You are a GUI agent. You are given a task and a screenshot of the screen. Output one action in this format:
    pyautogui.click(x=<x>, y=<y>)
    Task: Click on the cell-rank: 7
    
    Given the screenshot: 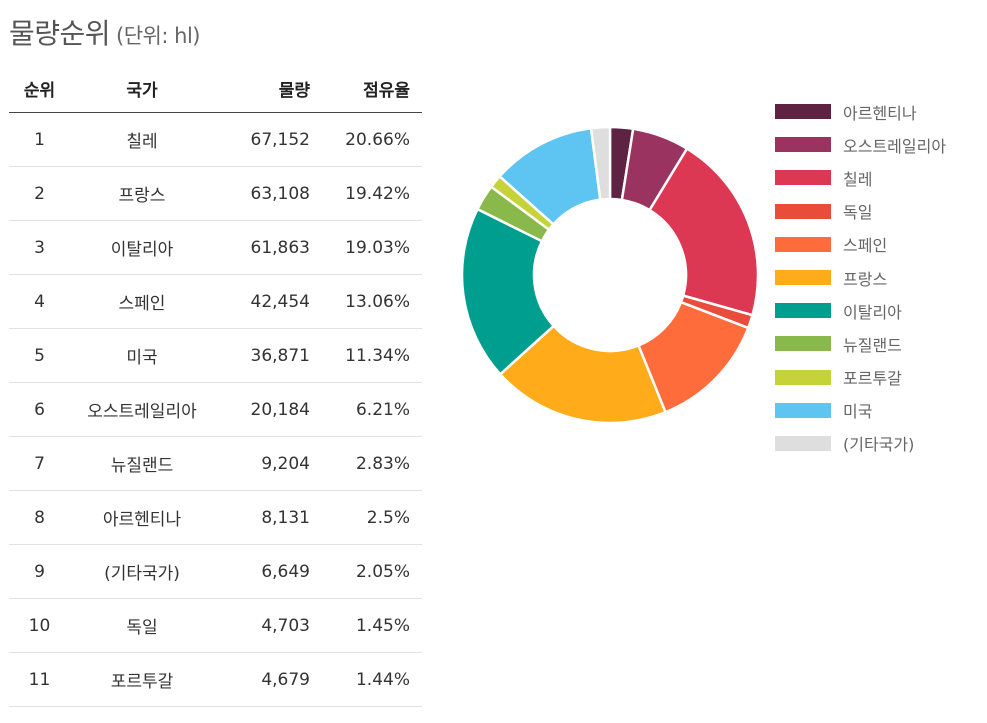 What is the action you would take?
    pyautogui.click(x=42, y=463)
    